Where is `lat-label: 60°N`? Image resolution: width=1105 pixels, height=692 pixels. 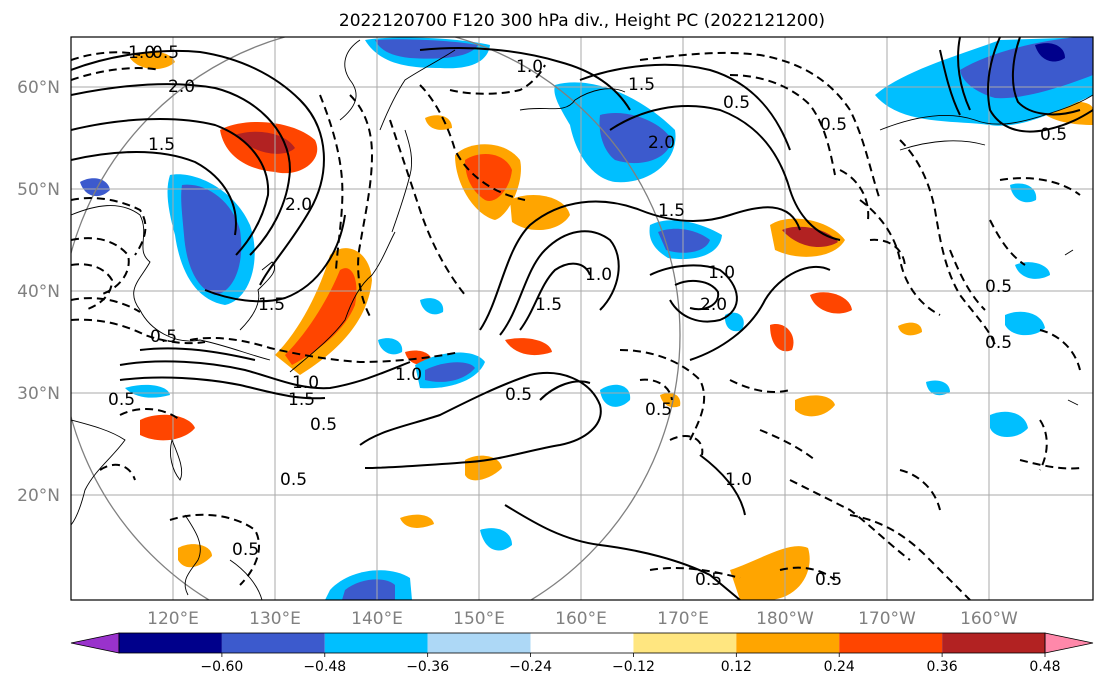
lat-label: 60°N is located at coordinates (38, 88).